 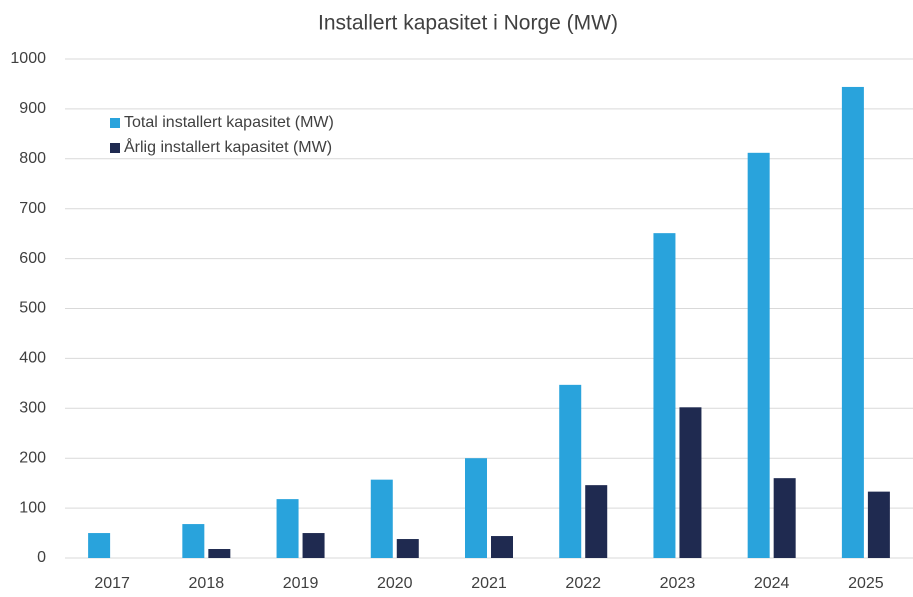 I want to click on x-tick-label: 2022, so click(x=583, y=583).